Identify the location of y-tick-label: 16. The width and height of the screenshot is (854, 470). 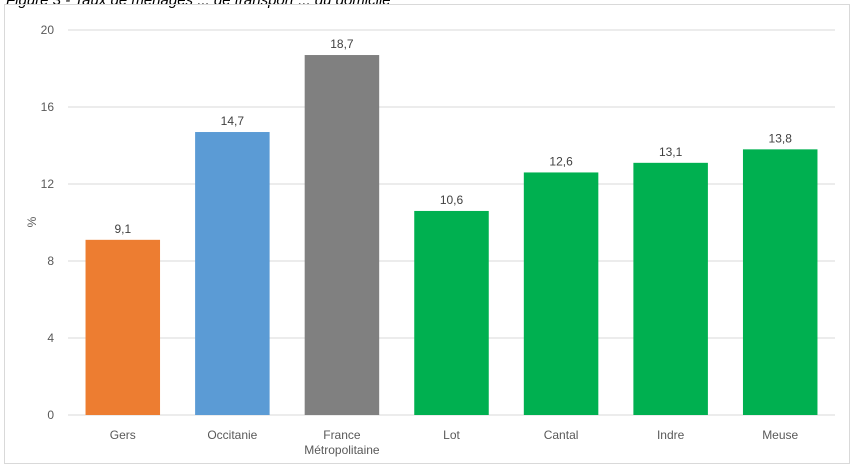
(48, 107).